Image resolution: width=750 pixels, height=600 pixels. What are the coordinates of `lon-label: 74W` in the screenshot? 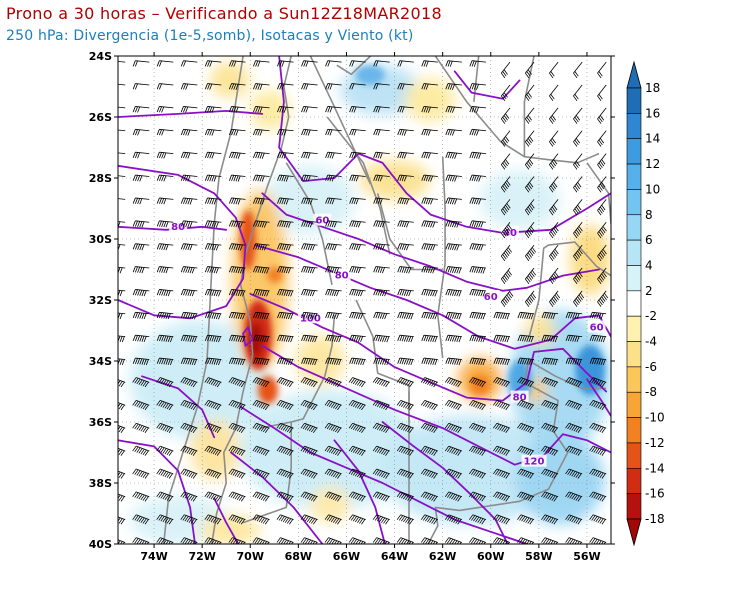 It's located at (153, 556).